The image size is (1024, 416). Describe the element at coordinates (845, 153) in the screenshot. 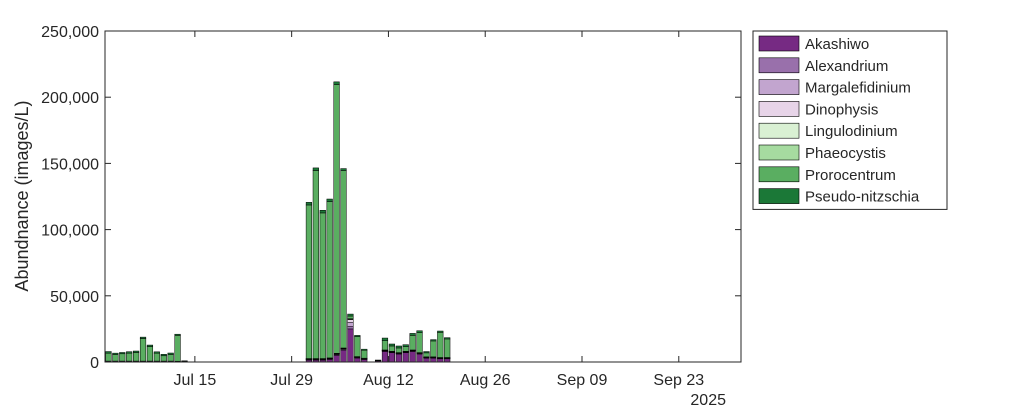

I see `legend-label-phaeocystis: Phaeocystis` at that location.